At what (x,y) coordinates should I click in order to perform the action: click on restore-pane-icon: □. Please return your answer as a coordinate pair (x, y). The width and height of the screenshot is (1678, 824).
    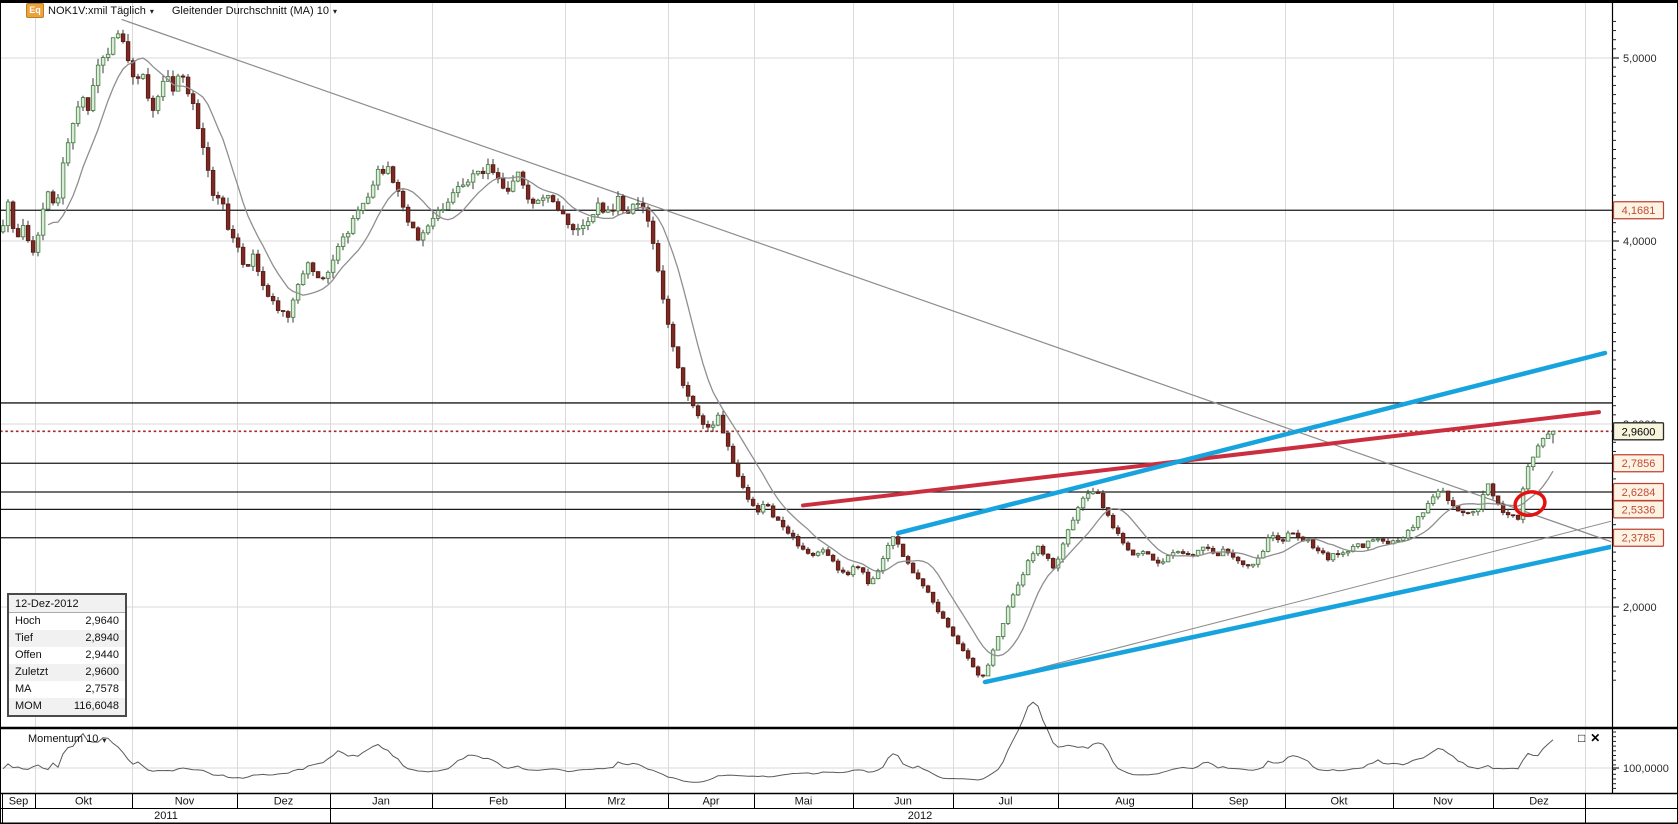
    Looking at the image, I should click on (1582, 738).